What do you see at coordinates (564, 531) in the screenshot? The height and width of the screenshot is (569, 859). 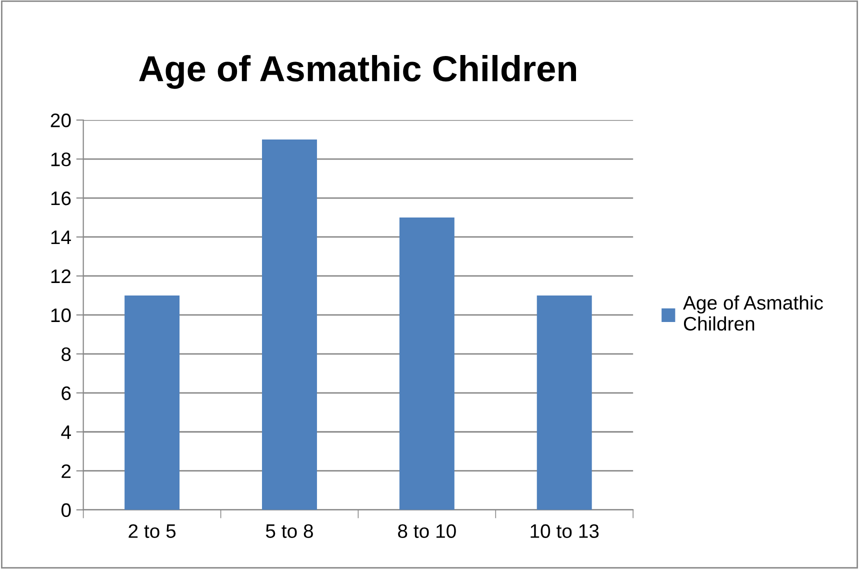 I see `x-tick-label: 10 to 13` at bounding box center [564, 531].